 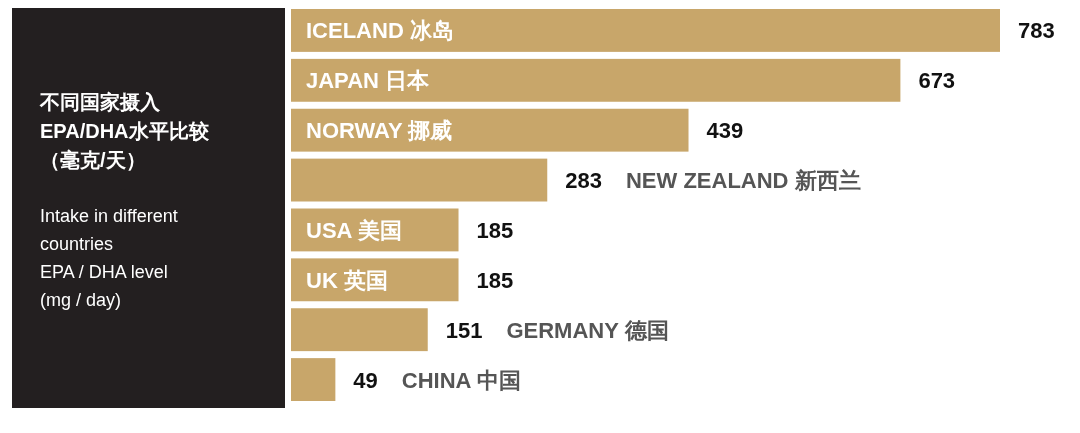 What do you see at coordinates (725, 131) in the screenshot?
I see `data-label: 439` at bounding box center [725, 131].